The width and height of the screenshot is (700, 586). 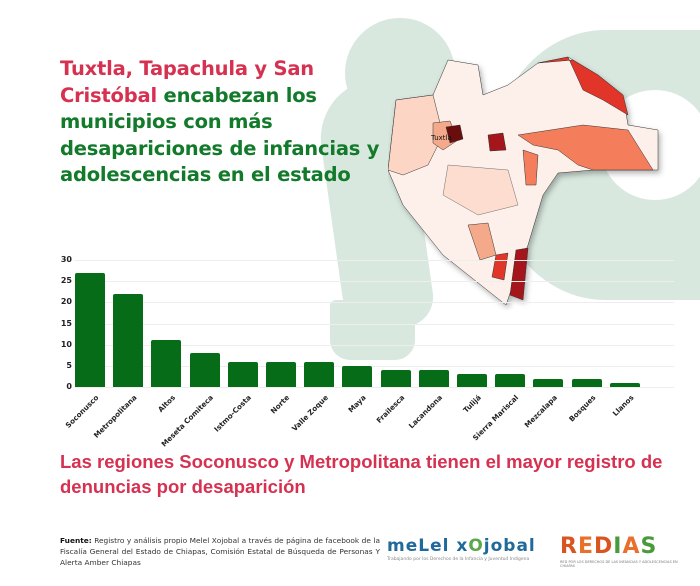 What do you see at coordinates (187, 82) in the screenshot?
I see `headline-highlight: Tuxtla, Tapachula y San Cristóbal` at bounding box center [187, 82].